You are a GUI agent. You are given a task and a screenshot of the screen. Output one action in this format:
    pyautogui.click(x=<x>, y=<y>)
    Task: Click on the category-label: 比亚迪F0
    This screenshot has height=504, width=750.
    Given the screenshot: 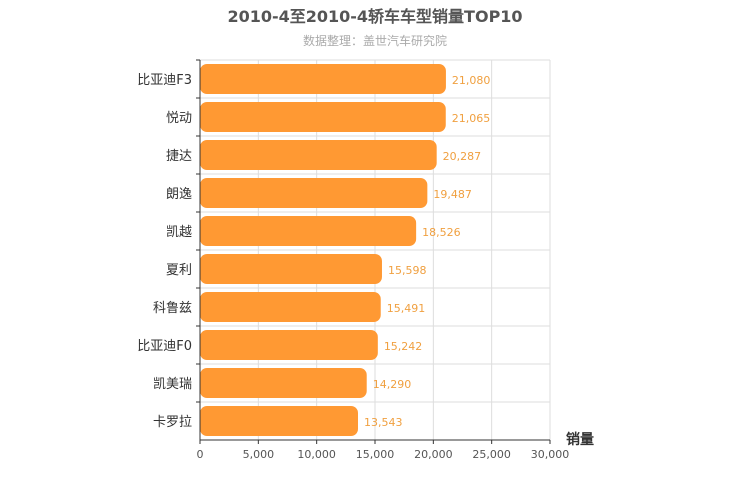 What is the action you would take?
    pyautogui.click(x=164, y=346)
    